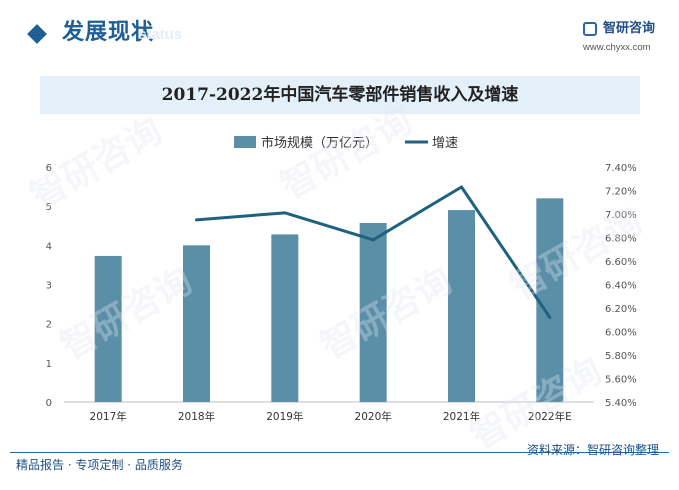  I want to click on title-band: 2017-2022年中国汽车零部件销售收入及增速, so click(340, 95).